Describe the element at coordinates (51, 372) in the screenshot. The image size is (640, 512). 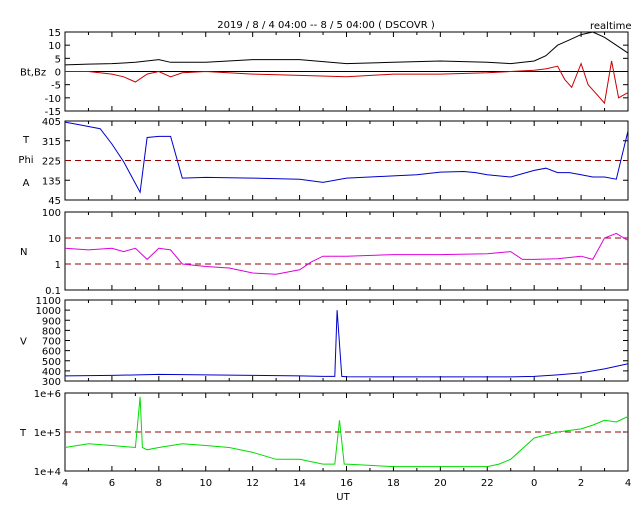
I see `y-tick-label: 400` at that location.